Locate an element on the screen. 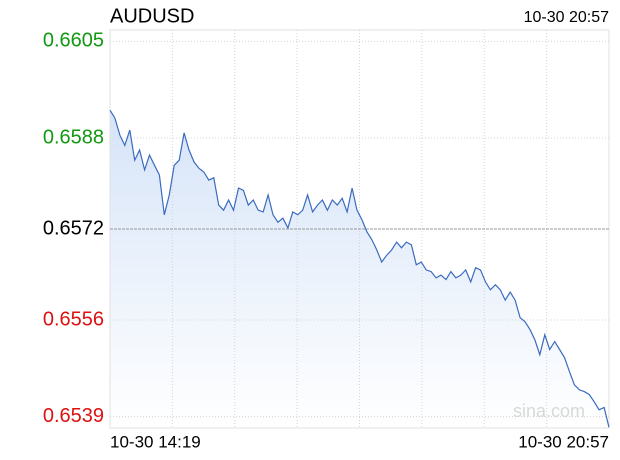 The image size is (620, 460). y-tick-label: 0.6539 is located at coordinates (73, 416).